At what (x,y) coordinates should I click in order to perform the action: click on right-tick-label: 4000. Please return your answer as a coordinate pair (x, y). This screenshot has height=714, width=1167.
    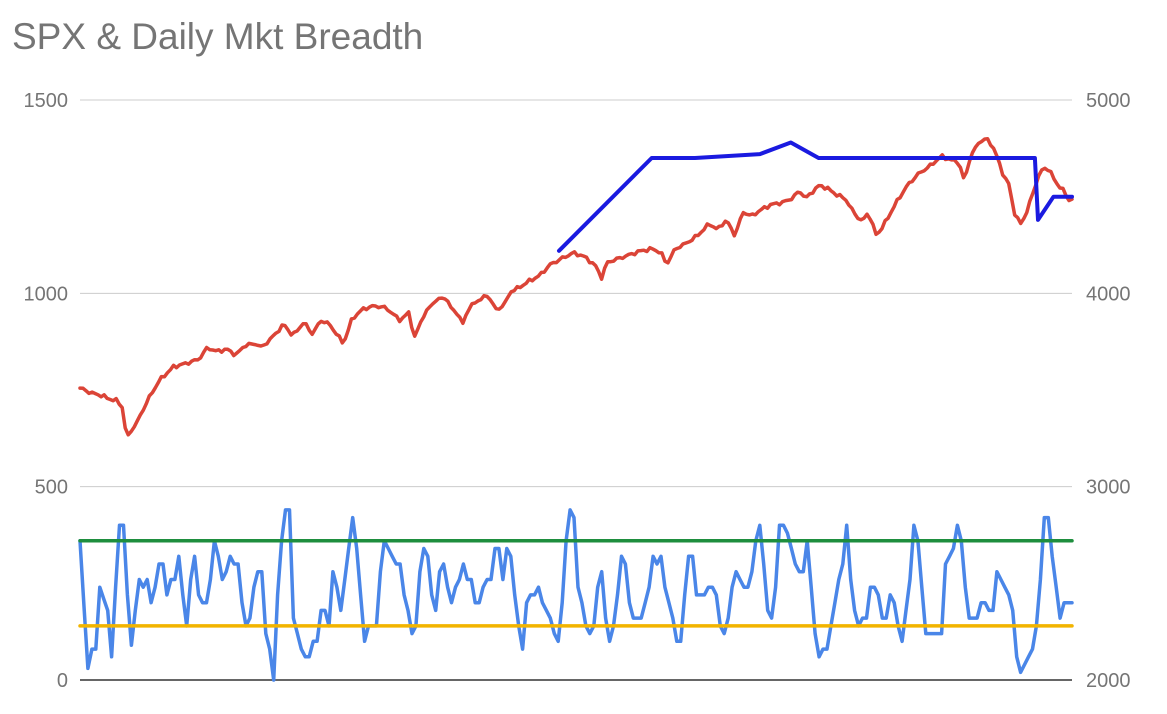
    Looking at the image, I should click on (1108, 294).